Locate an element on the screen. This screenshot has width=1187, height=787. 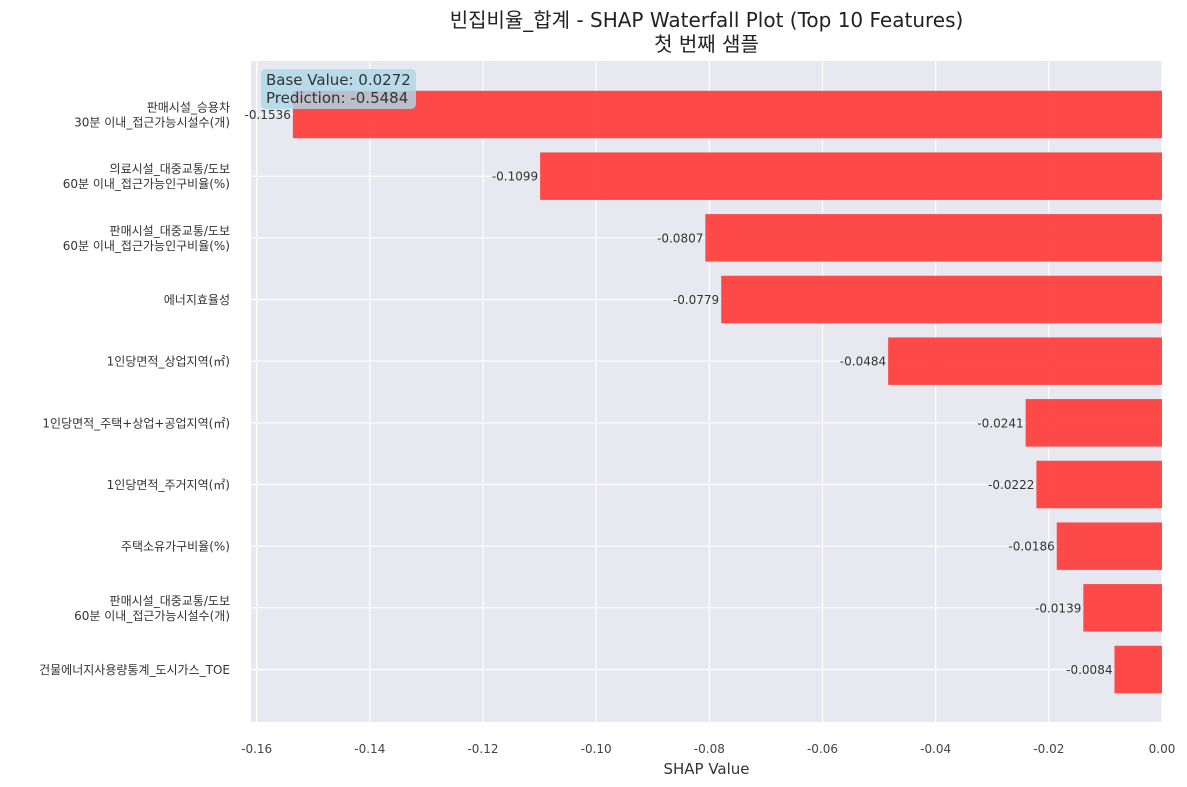
y-tick-label-9: 판매시설_대중교통/도보 60분 이내_접근가능시설수(개) is located at coordinates (152, 608).